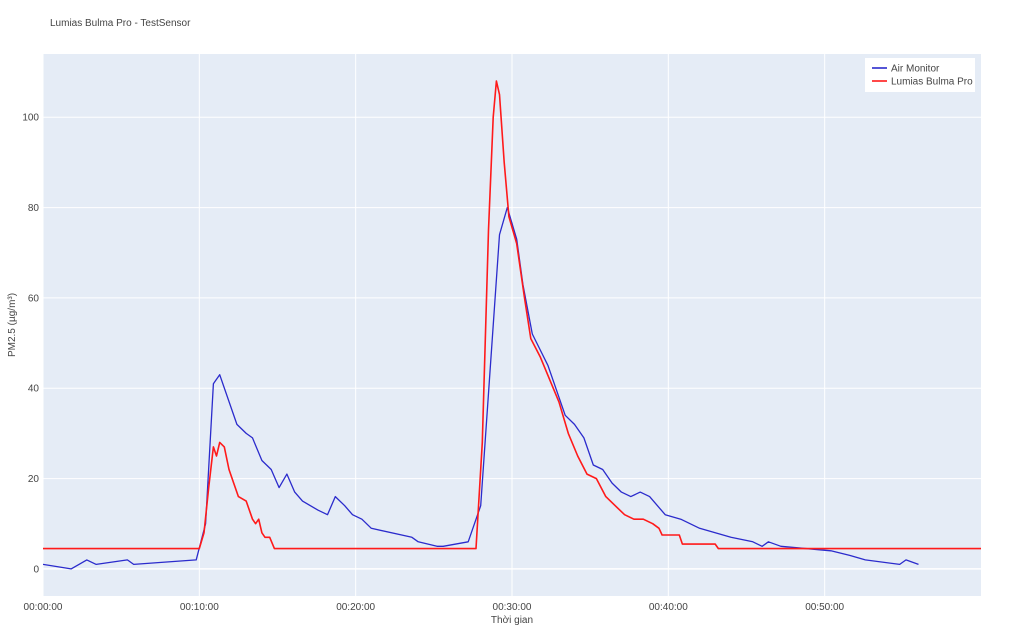 The height and width of the screenshot is (640, 1024). I want to click on x-tick-label: 00:30:00, so click(512, 607).